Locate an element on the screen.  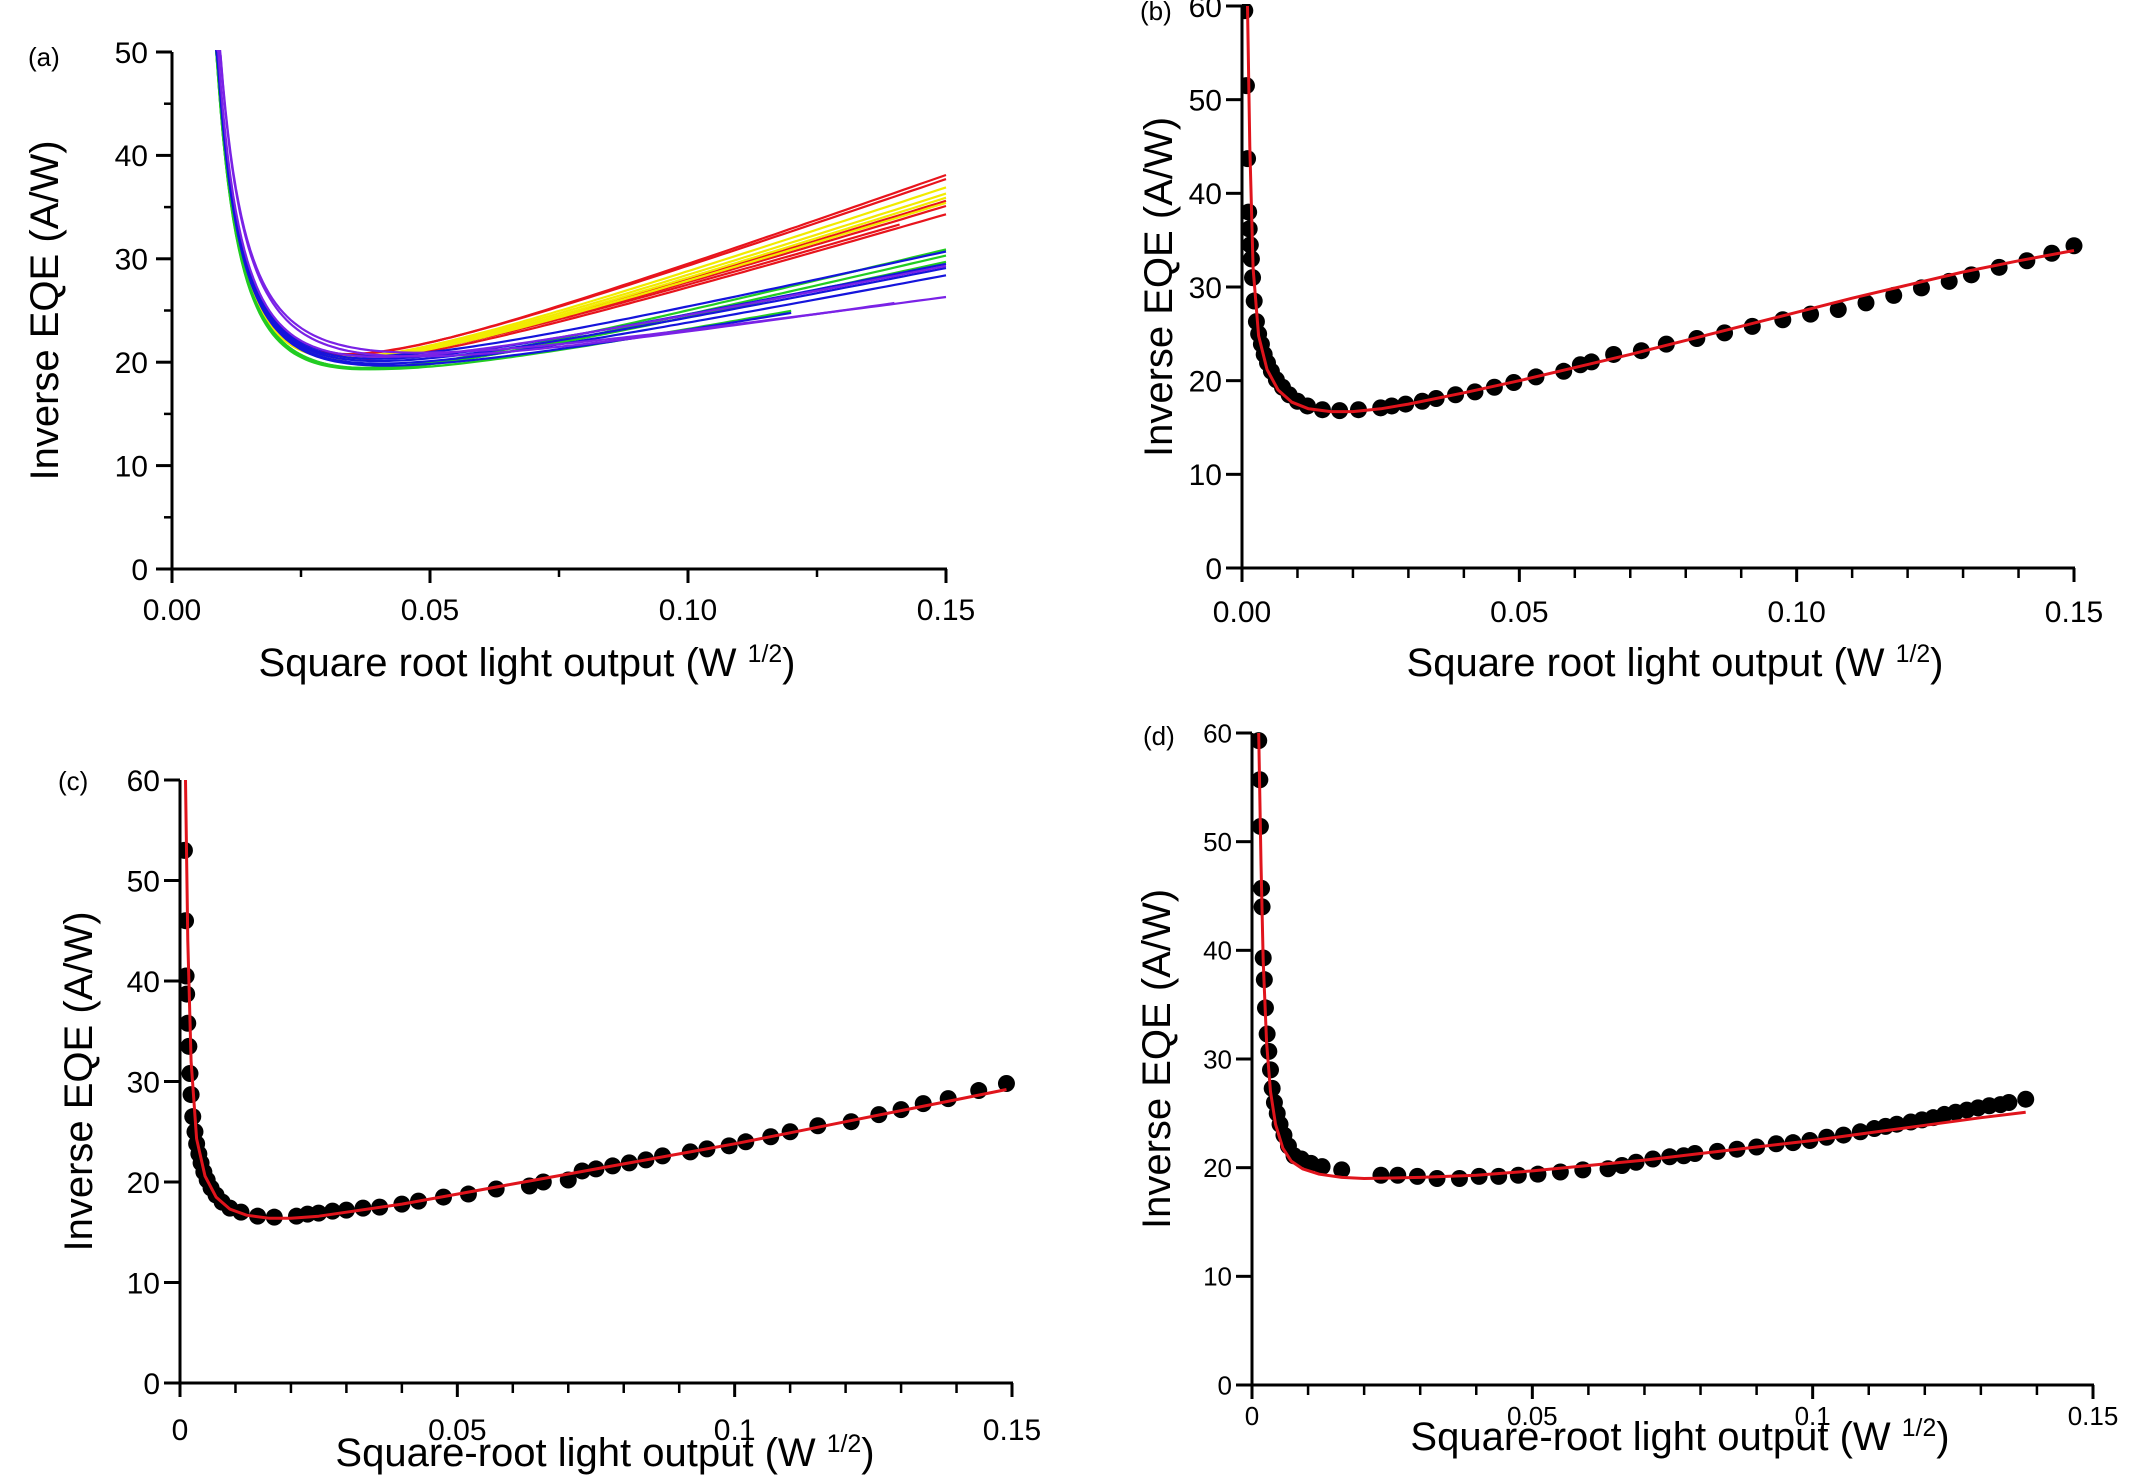
x-tick-label: 0.00 is located at coordinates (1242, 612).